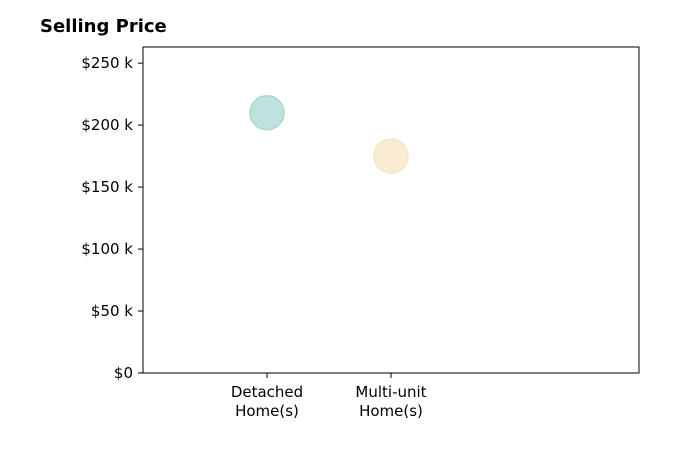 This screenshot has width=679, height=462. What do you see at coordinates (390, 401) in the screenshot?
I see `x-tick-label: Multi-unit Home(s)` at bounding box center [390, 401].